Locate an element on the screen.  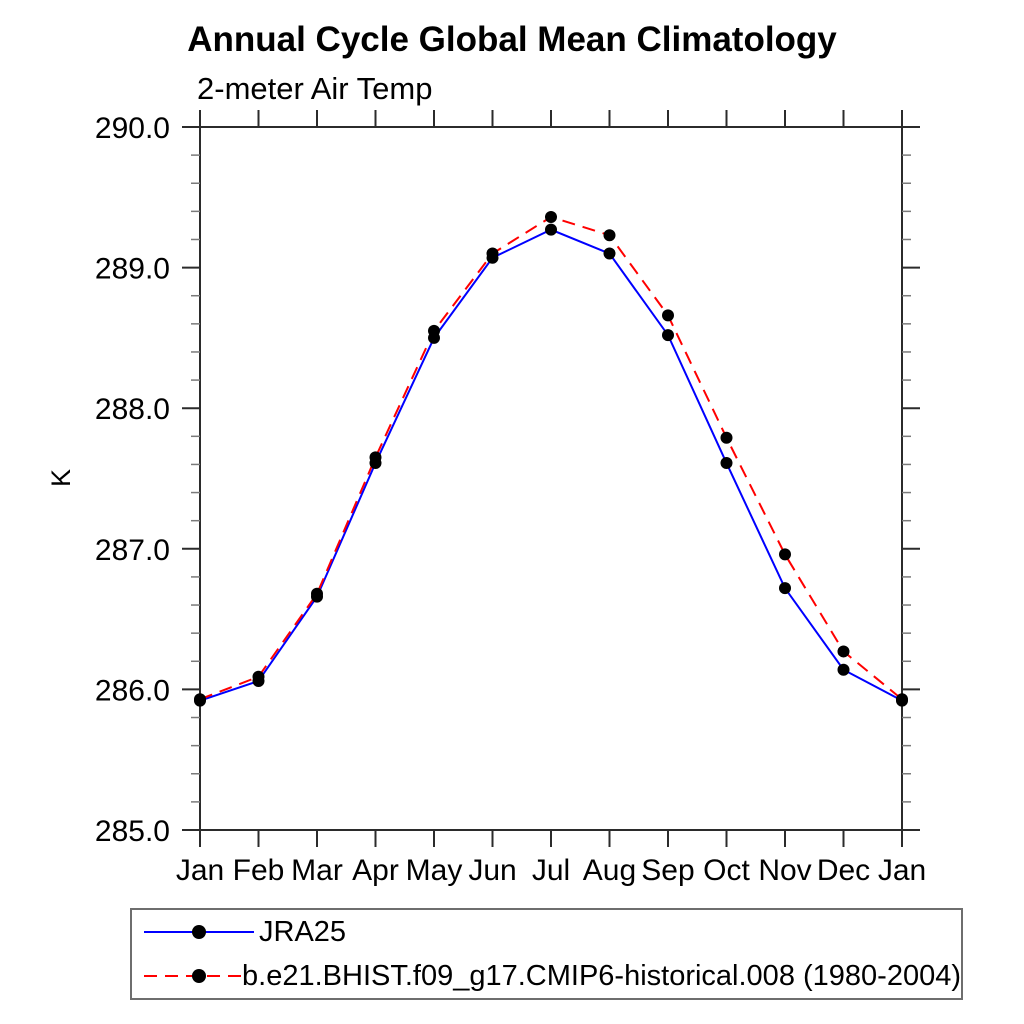
legend-label-jra25: JRA25 is located at coordinates (303, 931).